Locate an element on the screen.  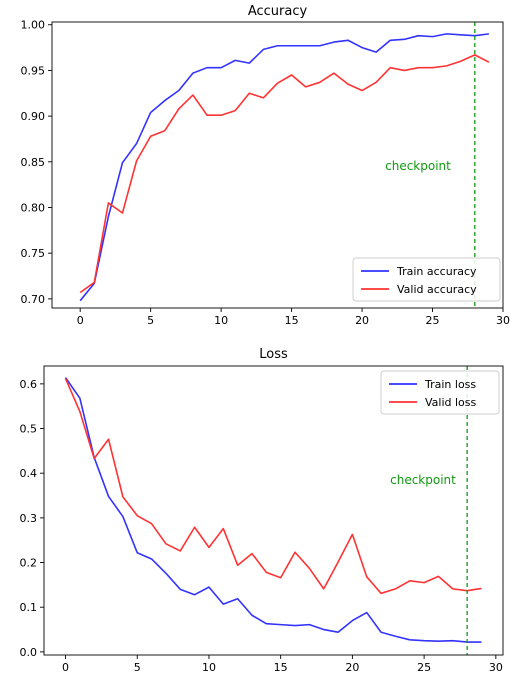
loss-y-tick-label: 0.6 is located at coordinates (29, 384).